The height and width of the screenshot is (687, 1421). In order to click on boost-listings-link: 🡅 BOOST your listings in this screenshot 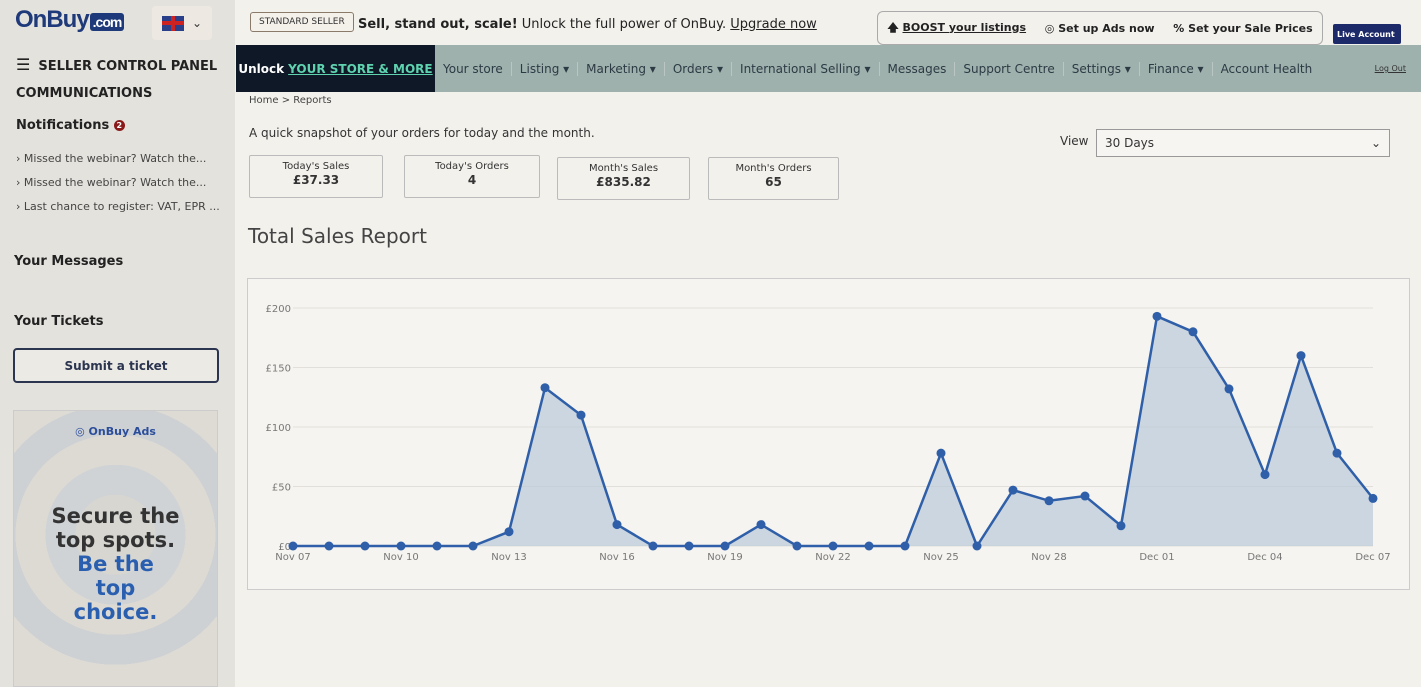, I will do `click(957, 27)`.